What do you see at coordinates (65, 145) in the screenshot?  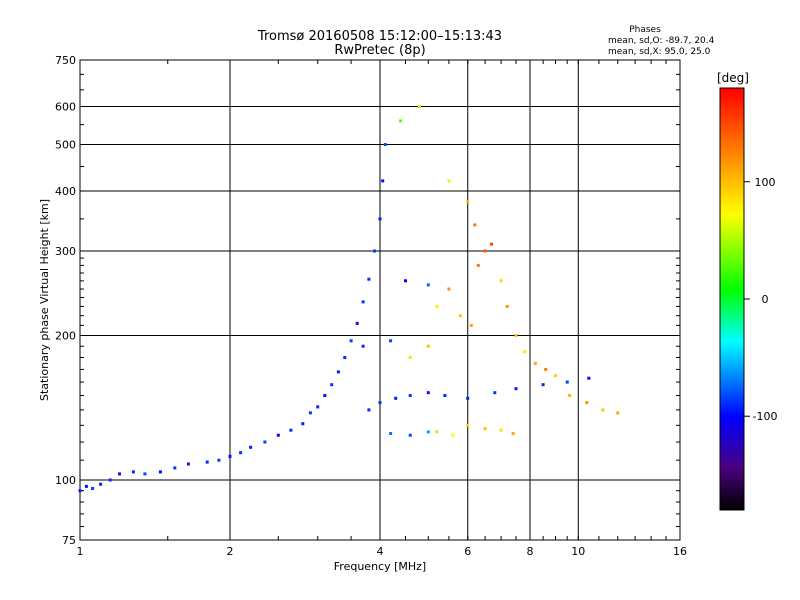 I see `y-tick-label: 500` at bounding box center [65, 145].